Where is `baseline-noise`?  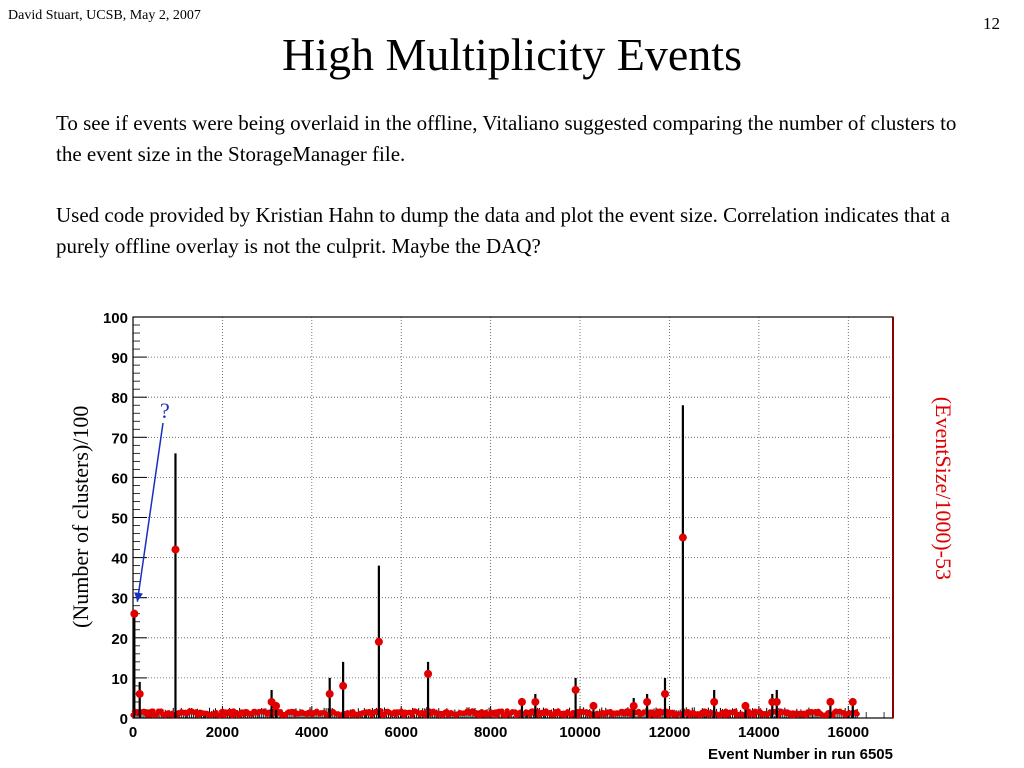
baseline-noise is located at coordinates (495, 713).